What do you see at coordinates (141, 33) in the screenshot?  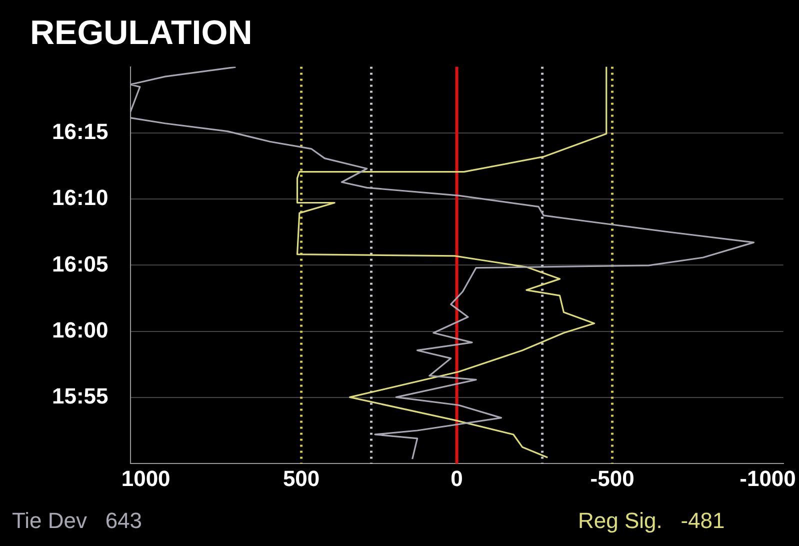 I see `chart-title: REGULATION` at bounding box center [141, 33].